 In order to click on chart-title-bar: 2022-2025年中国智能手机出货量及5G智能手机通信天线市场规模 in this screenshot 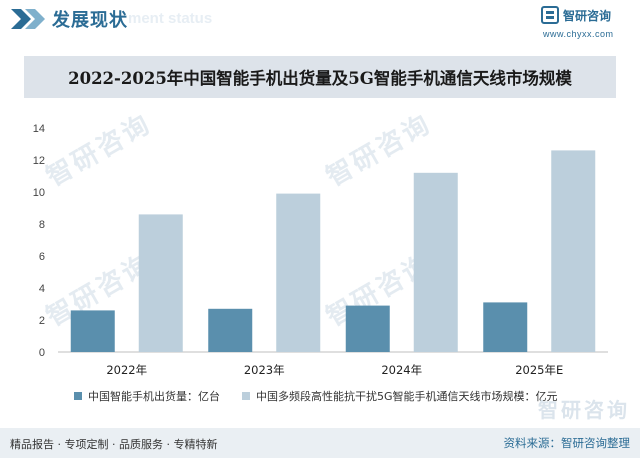, I will do `click(320, 77)`.